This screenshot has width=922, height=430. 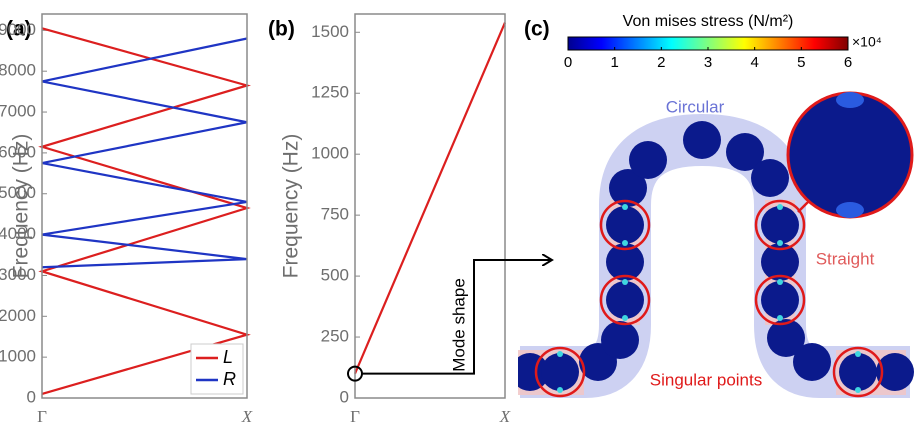 I want to click on annotation: Mode shape, so click(x=458, y=325).